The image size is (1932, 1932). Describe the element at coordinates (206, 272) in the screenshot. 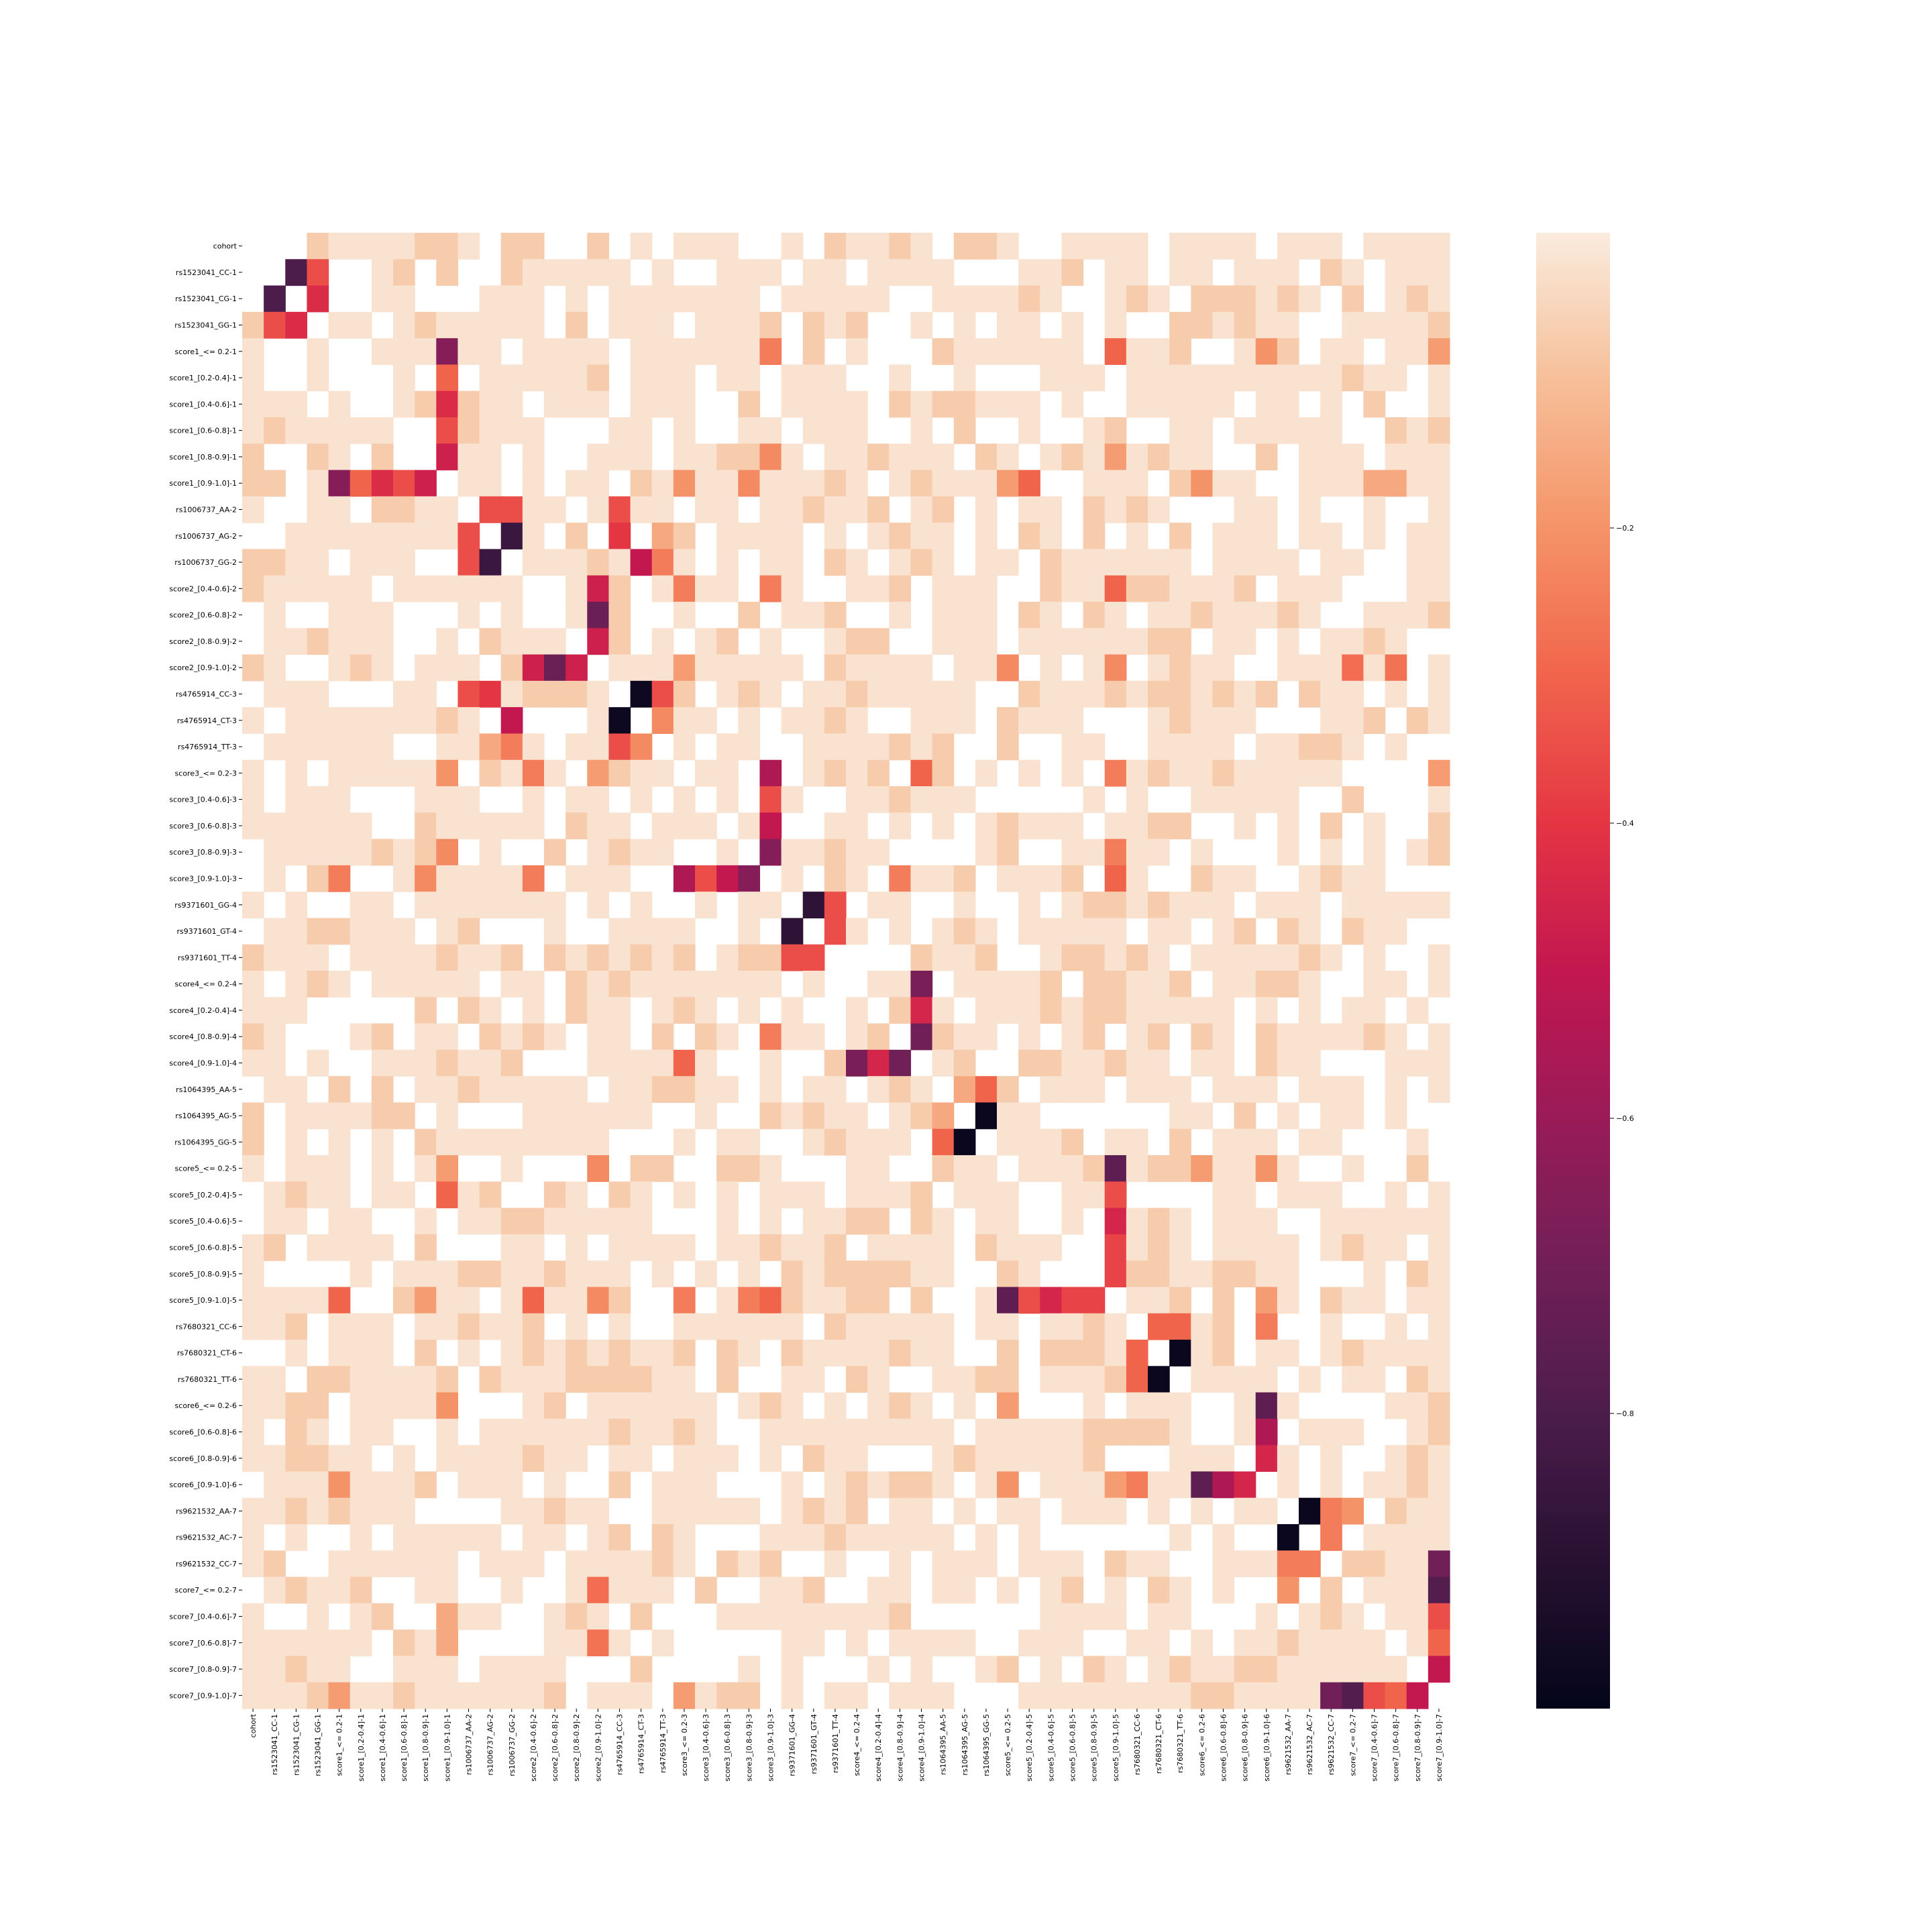

I see `y-tick-label: rs1523041_CC-1` at that location.